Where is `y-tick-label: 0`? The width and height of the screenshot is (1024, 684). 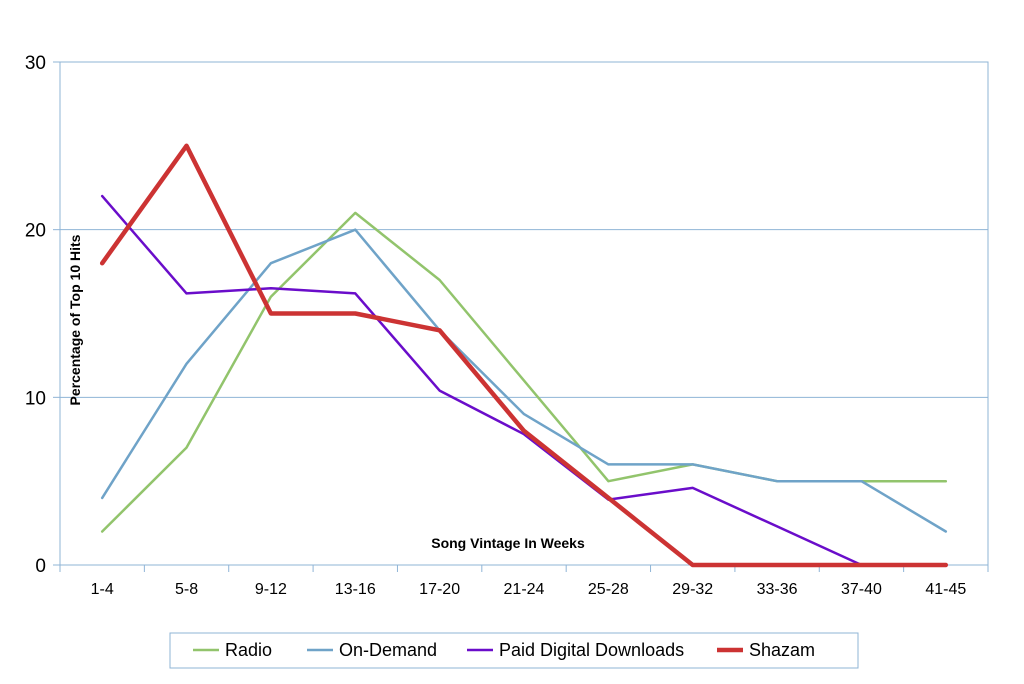
y-tick-label: 0 is located at coordinates (40, 566).